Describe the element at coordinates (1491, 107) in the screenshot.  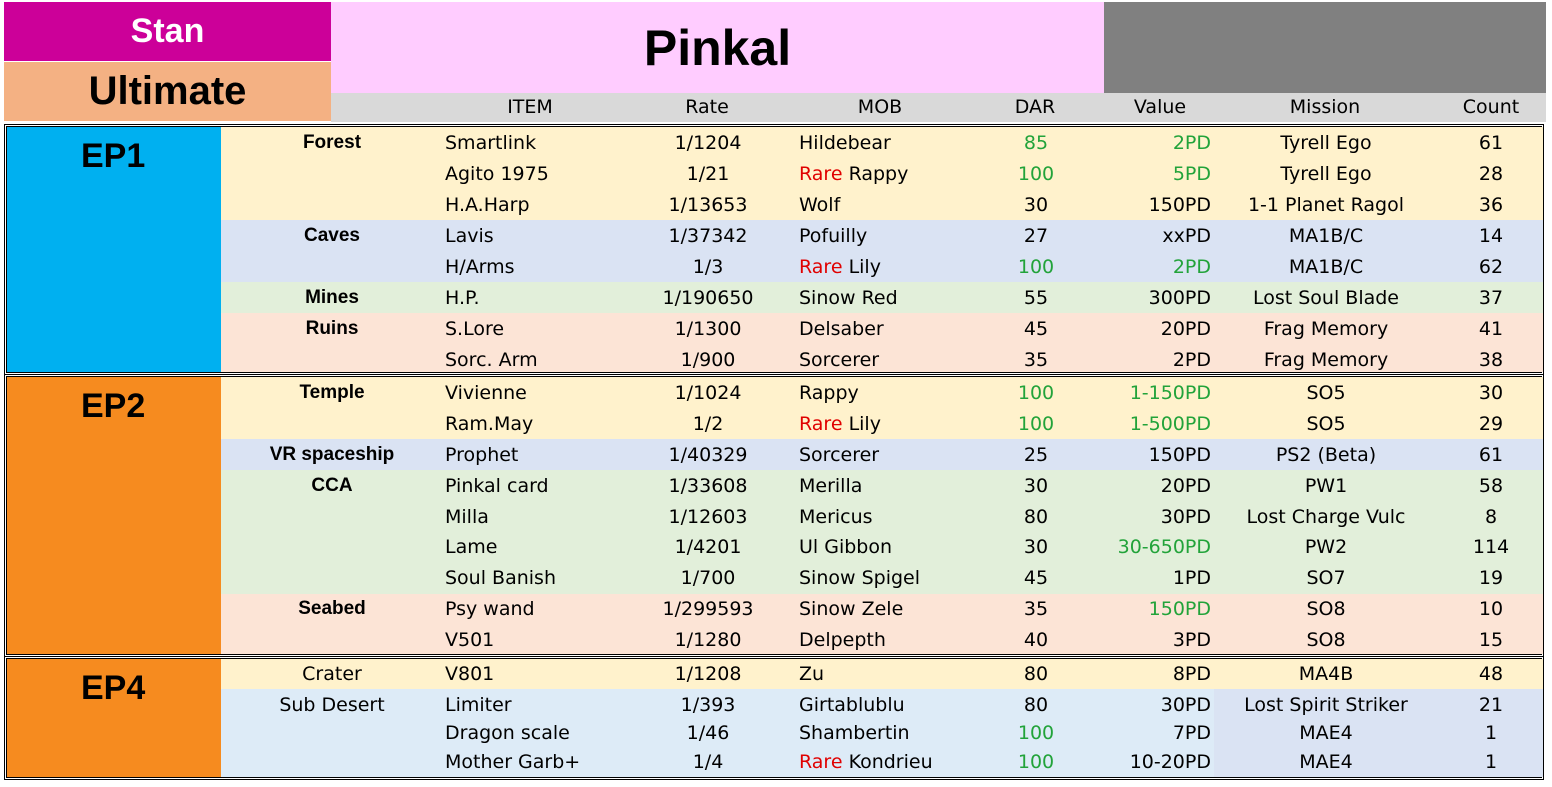
I see `col-count: Count` at that location.